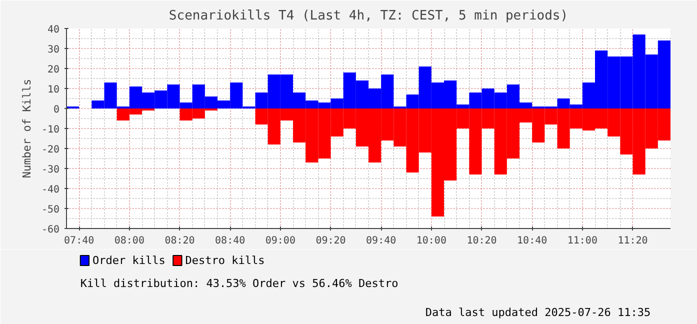 This screenshot has height=324, width=697. Describe the element at coordinates (230, 241) in the screenshot. I see `x-tick-label: 08:40` at that location.